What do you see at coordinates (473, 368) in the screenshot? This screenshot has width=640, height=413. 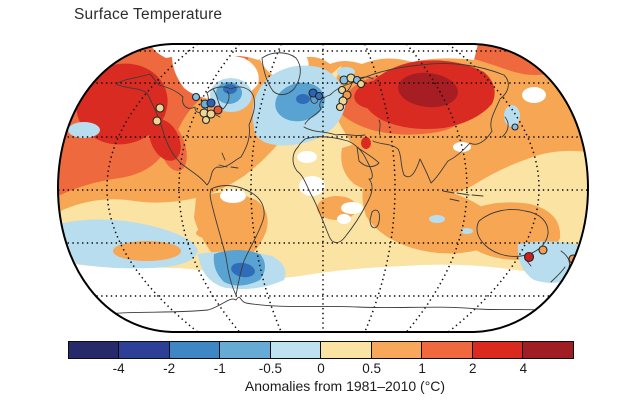 I see `colorbar-tick-label: 2` at bounding box center [473, 368].